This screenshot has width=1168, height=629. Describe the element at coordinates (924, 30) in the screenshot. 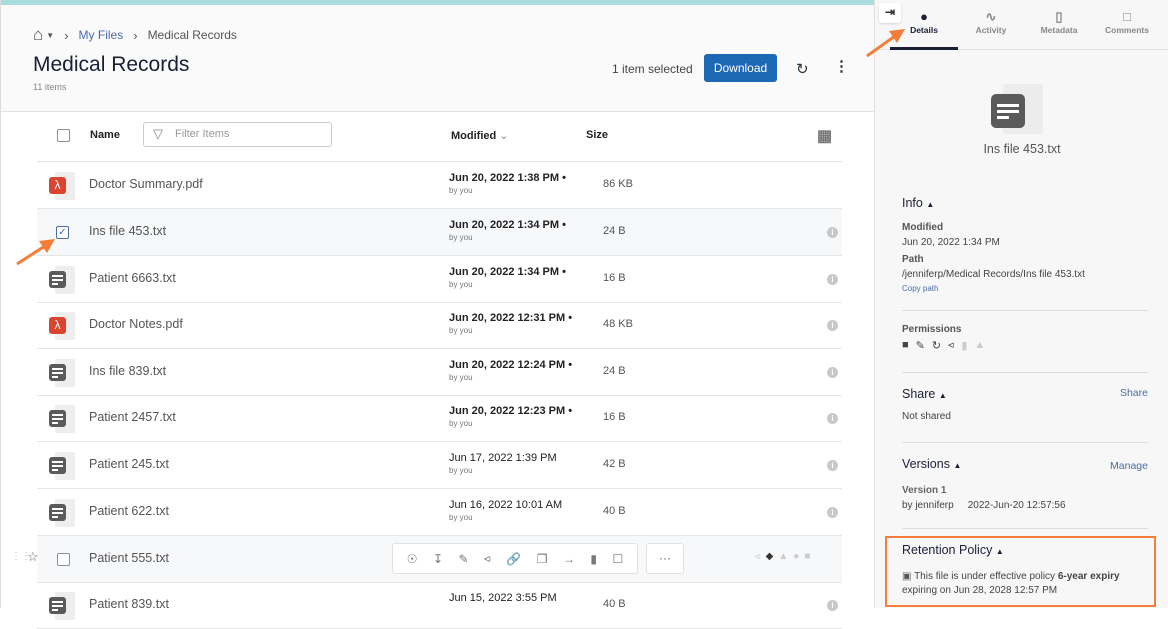

I see `tab-label: Details` at that location.